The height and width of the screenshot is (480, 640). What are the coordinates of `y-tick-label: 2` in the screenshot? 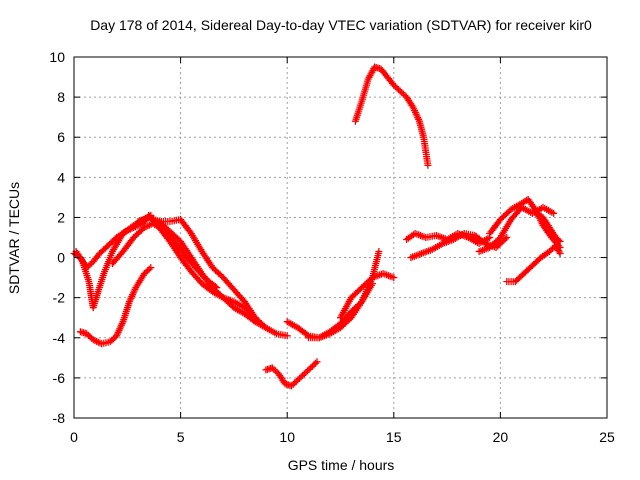 It's located at (61, 217).